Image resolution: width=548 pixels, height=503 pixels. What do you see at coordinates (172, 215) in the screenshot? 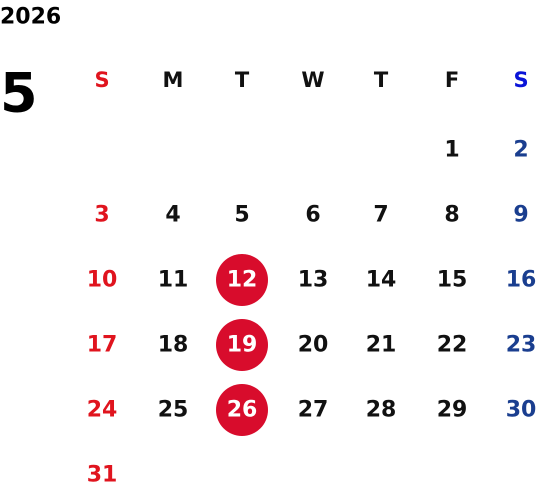
I see `day: 4` at bounding box center [172, 215].